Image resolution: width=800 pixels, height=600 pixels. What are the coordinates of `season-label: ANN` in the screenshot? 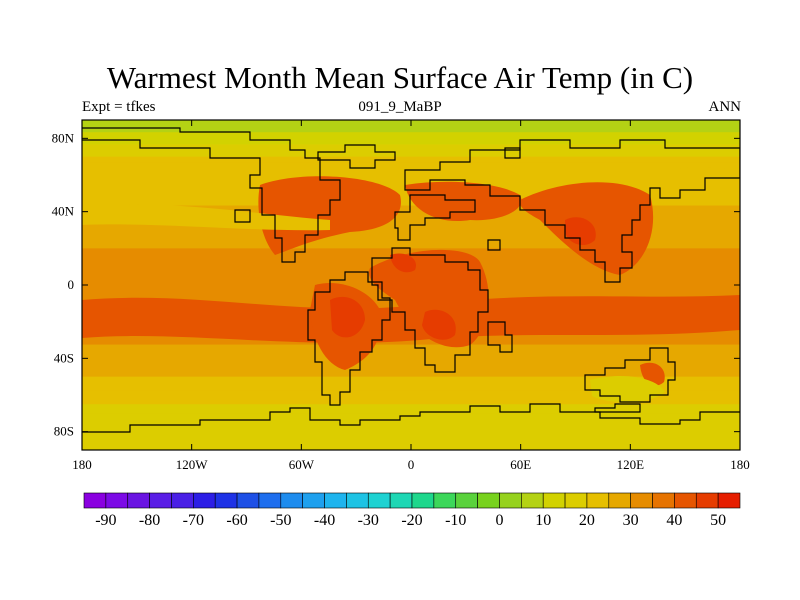 It's located at (725, 107).